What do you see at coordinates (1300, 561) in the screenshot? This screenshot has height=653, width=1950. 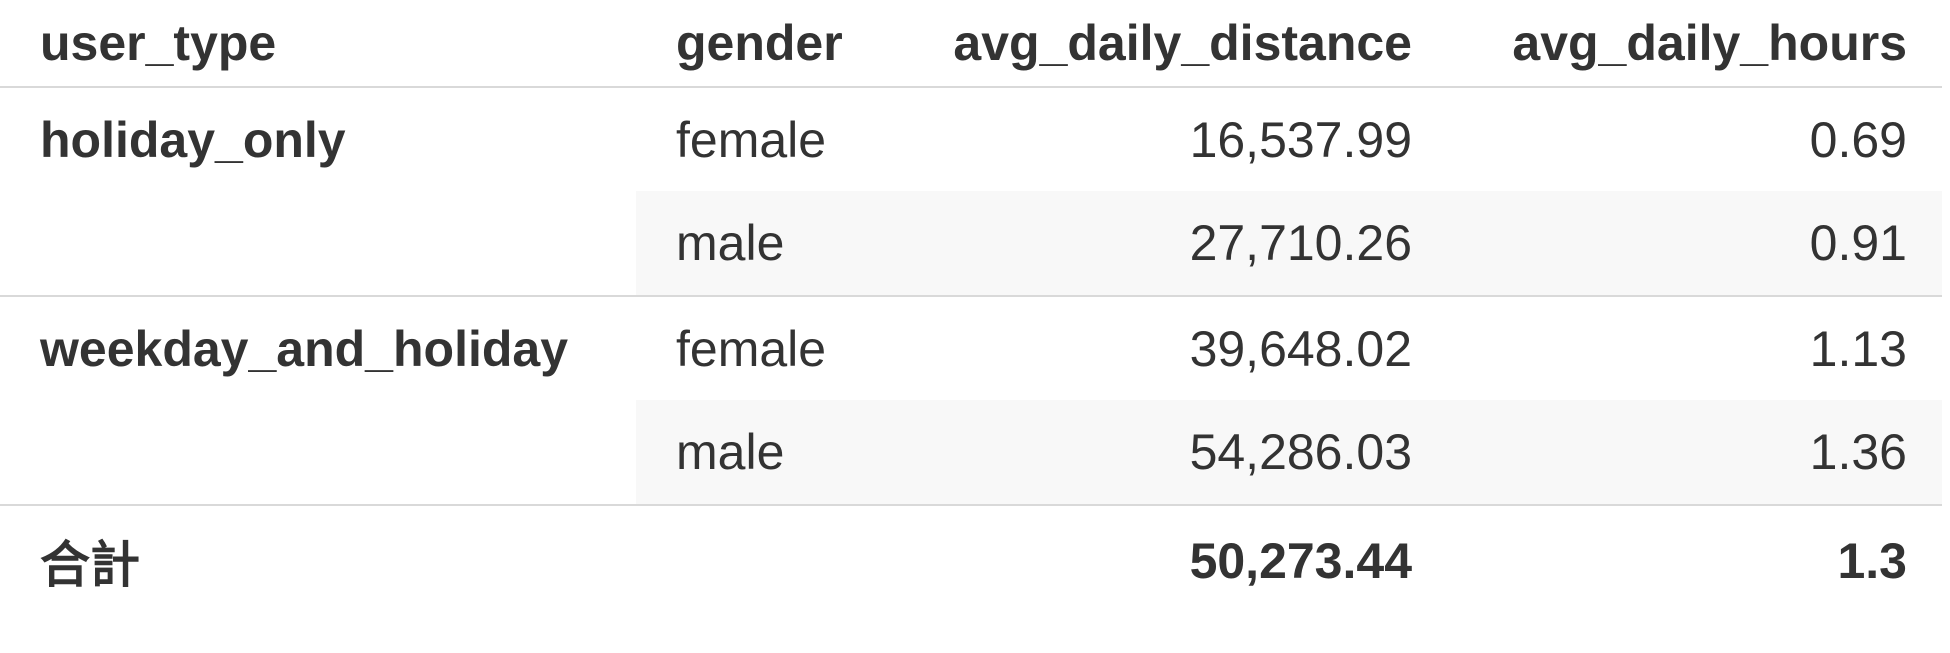 I see `total-avg-daily-distance: 50,273.44` at bounding box center [1300, 561].